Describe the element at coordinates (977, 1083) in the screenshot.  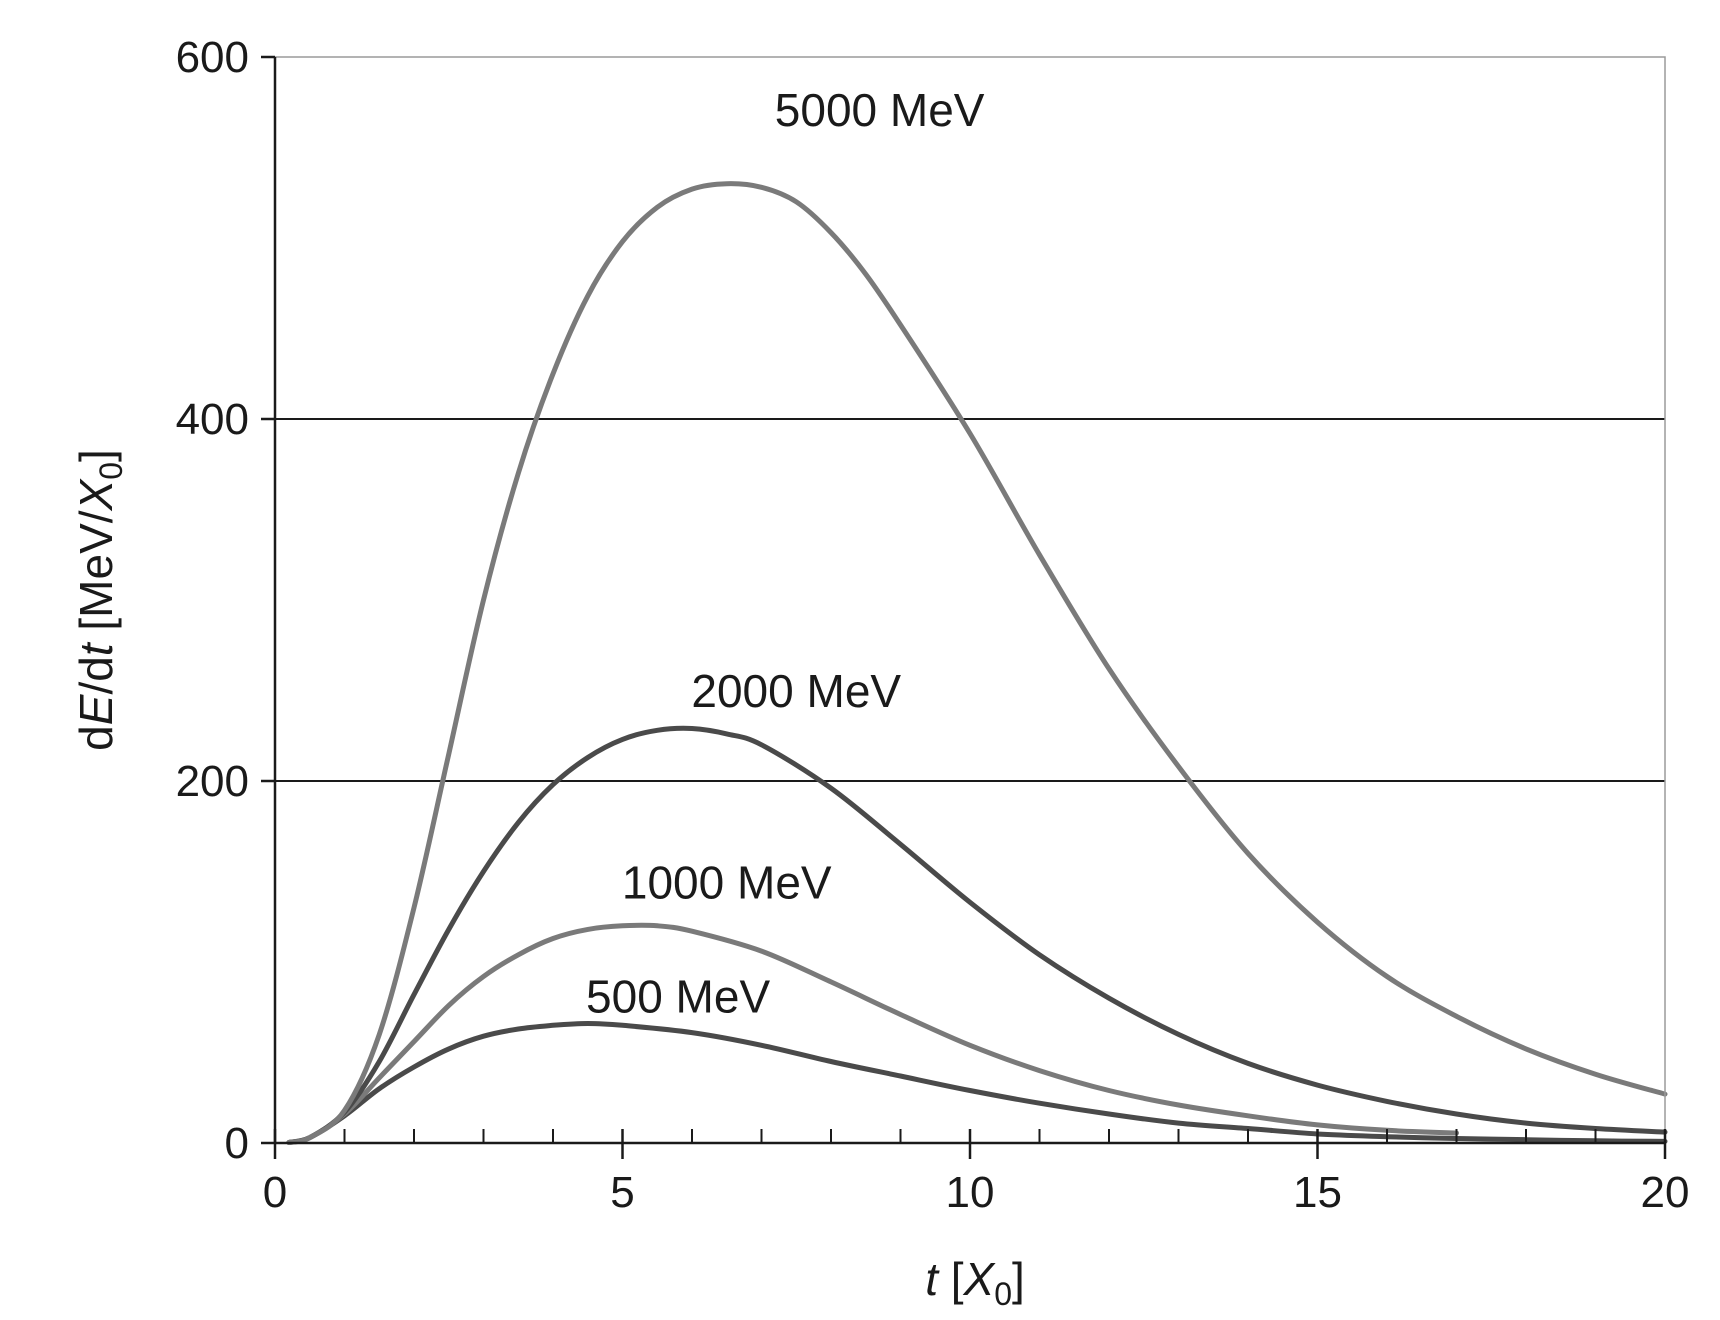
I see `series-line-500-mev` at that location.